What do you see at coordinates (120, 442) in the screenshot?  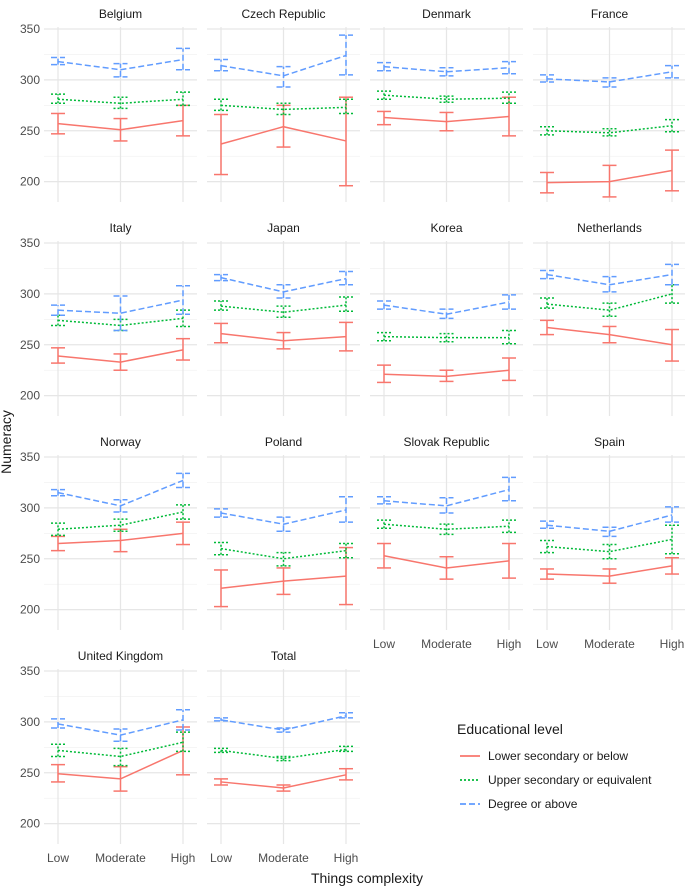 I see `panel-title: Norway` at bounding box center [120, 442].